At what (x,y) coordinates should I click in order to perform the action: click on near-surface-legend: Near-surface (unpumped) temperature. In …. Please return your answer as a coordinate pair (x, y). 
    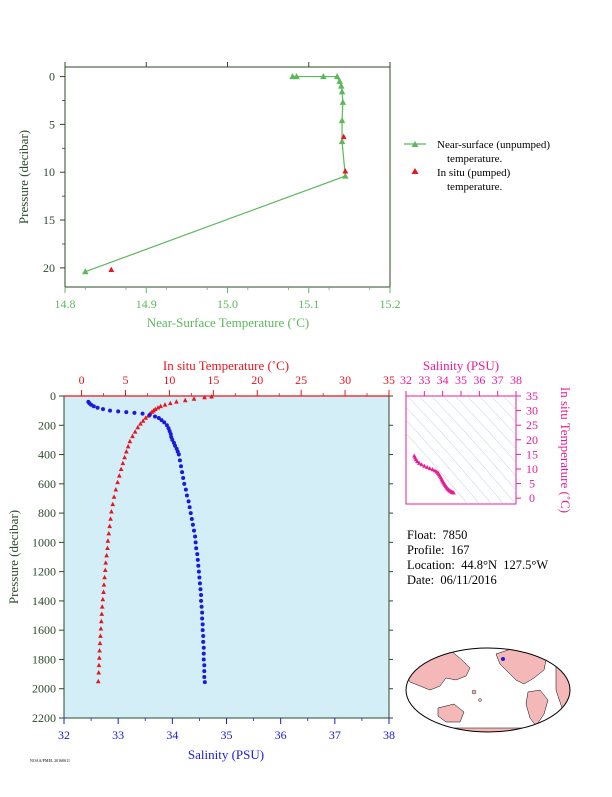
    Looking at the image, I should click on (477, 166).